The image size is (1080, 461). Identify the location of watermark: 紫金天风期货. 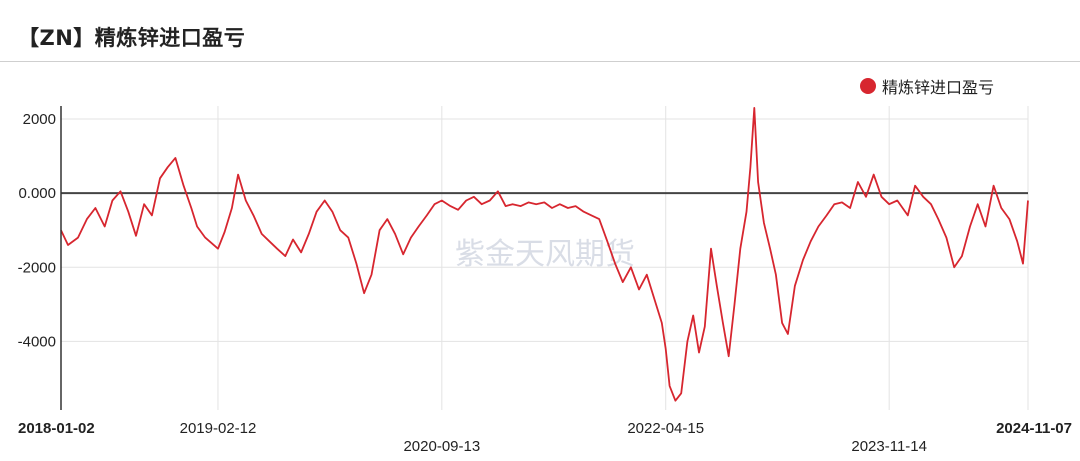
(545, 254).